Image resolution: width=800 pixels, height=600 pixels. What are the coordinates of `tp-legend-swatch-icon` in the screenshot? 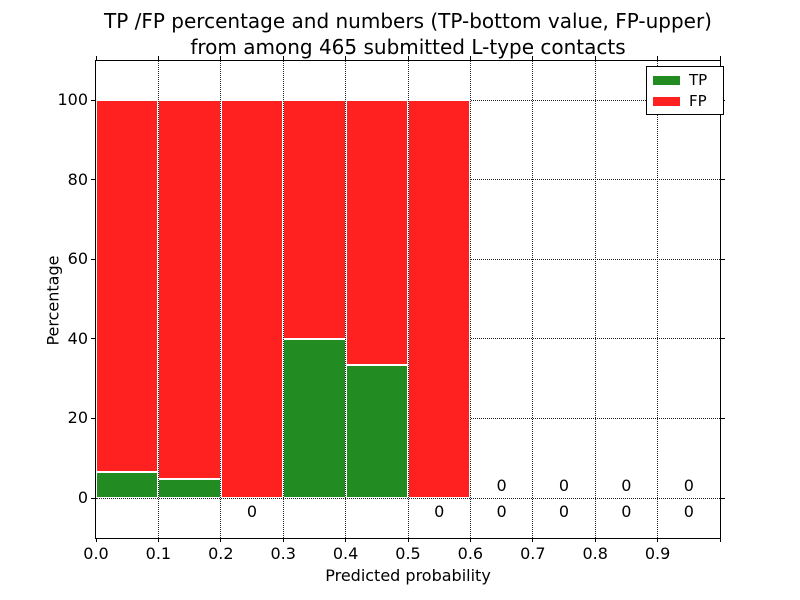 It's located at (666, 80).